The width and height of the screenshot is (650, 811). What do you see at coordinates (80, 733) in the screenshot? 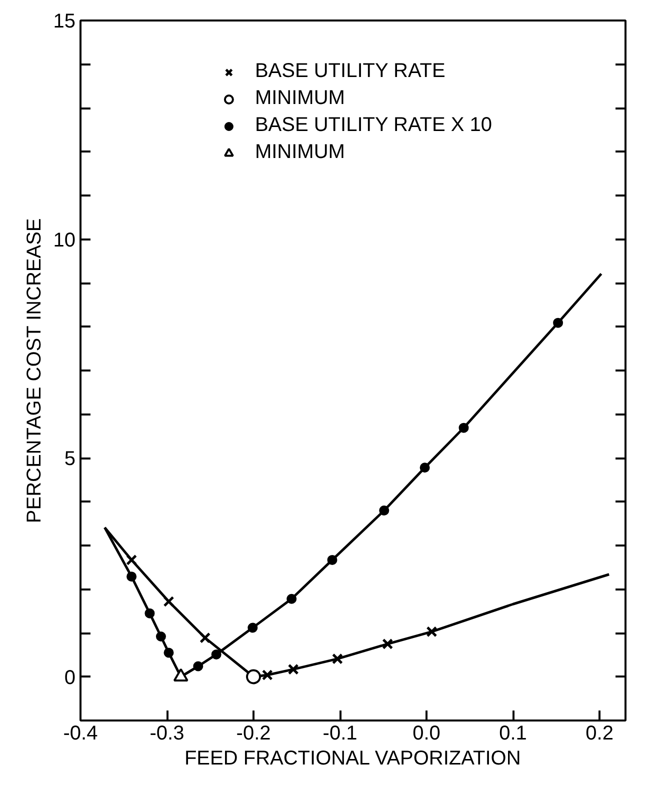
I see `x-tick-label: -0.4` at bounding box center [80, 733].